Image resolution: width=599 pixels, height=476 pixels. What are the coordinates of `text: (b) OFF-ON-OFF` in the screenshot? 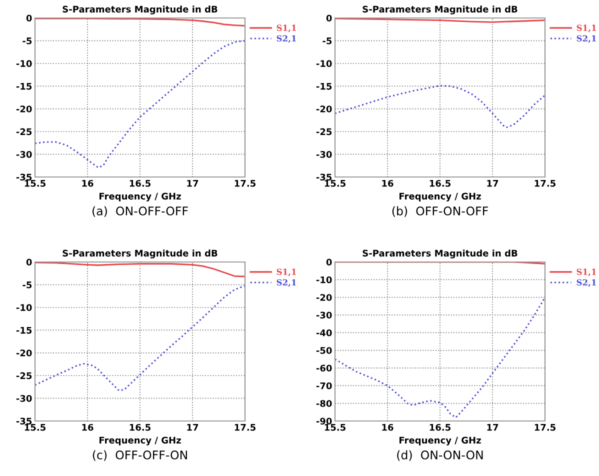 It's located at (440, 211).